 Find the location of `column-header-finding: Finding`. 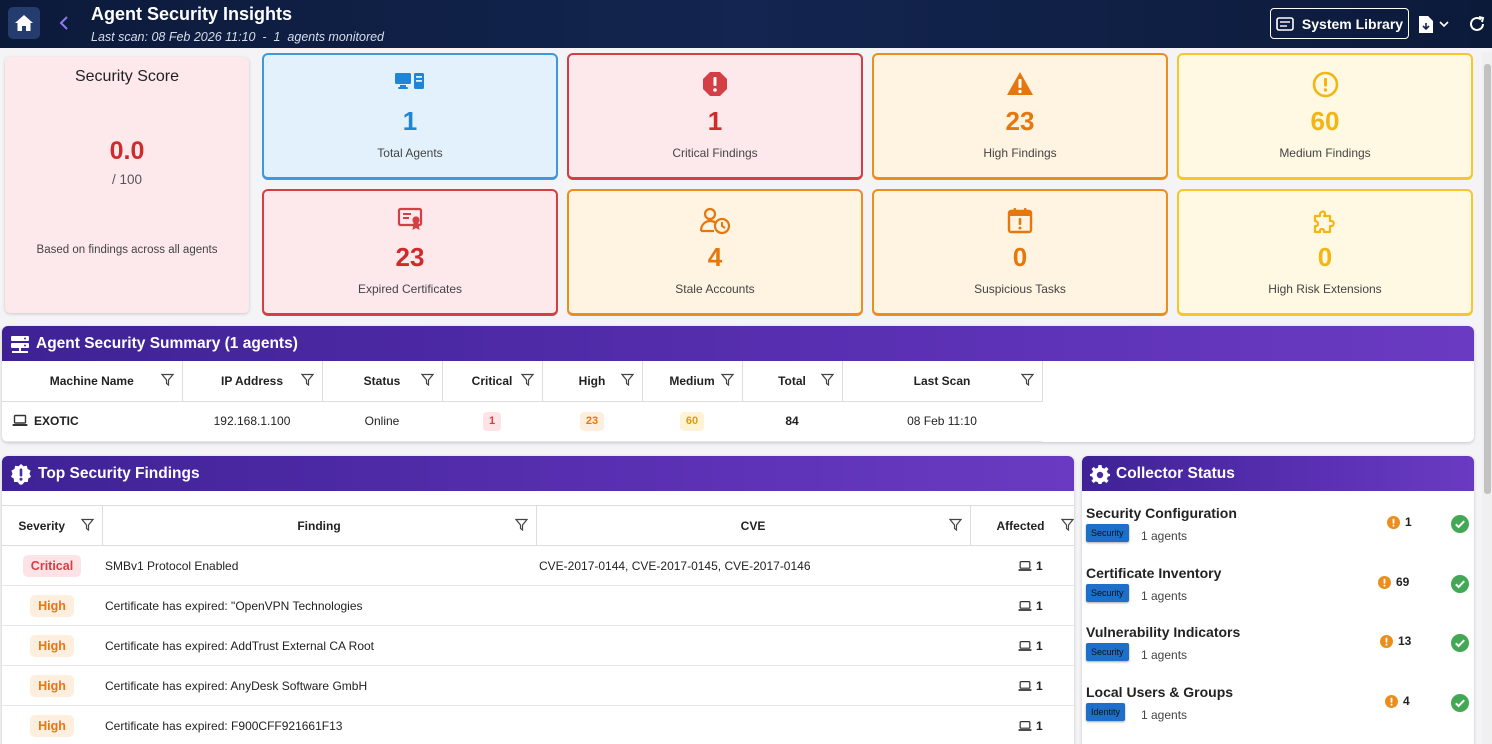

column-header-finding: Finding is located at coordinates (319, 525).